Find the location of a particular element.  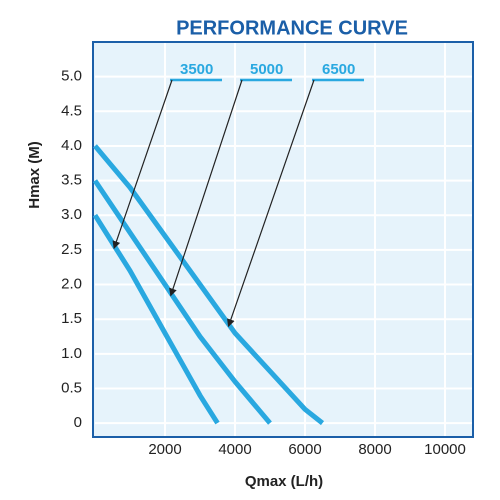

y-tick-label: 0.5 is located at coordinates (71, 387).